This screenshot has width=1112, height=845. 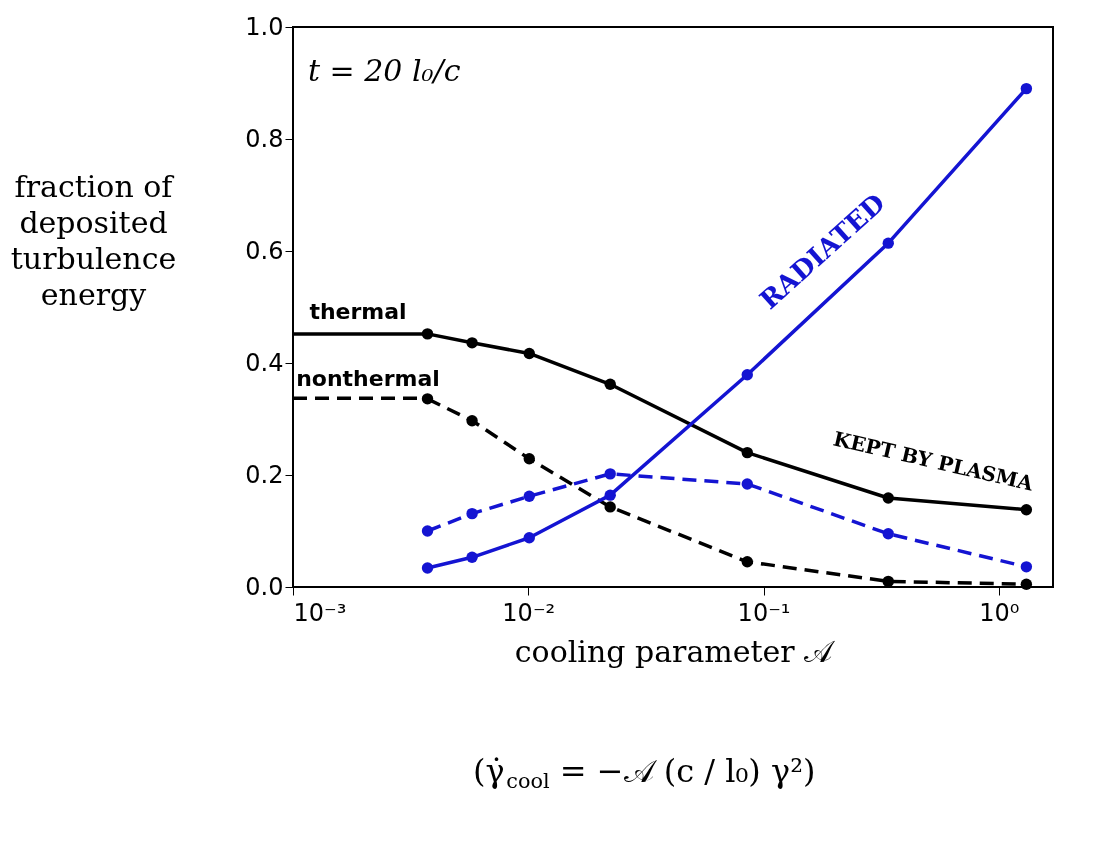 I want to click on y-tick-label: 0.8, so click(x=264, y=138).